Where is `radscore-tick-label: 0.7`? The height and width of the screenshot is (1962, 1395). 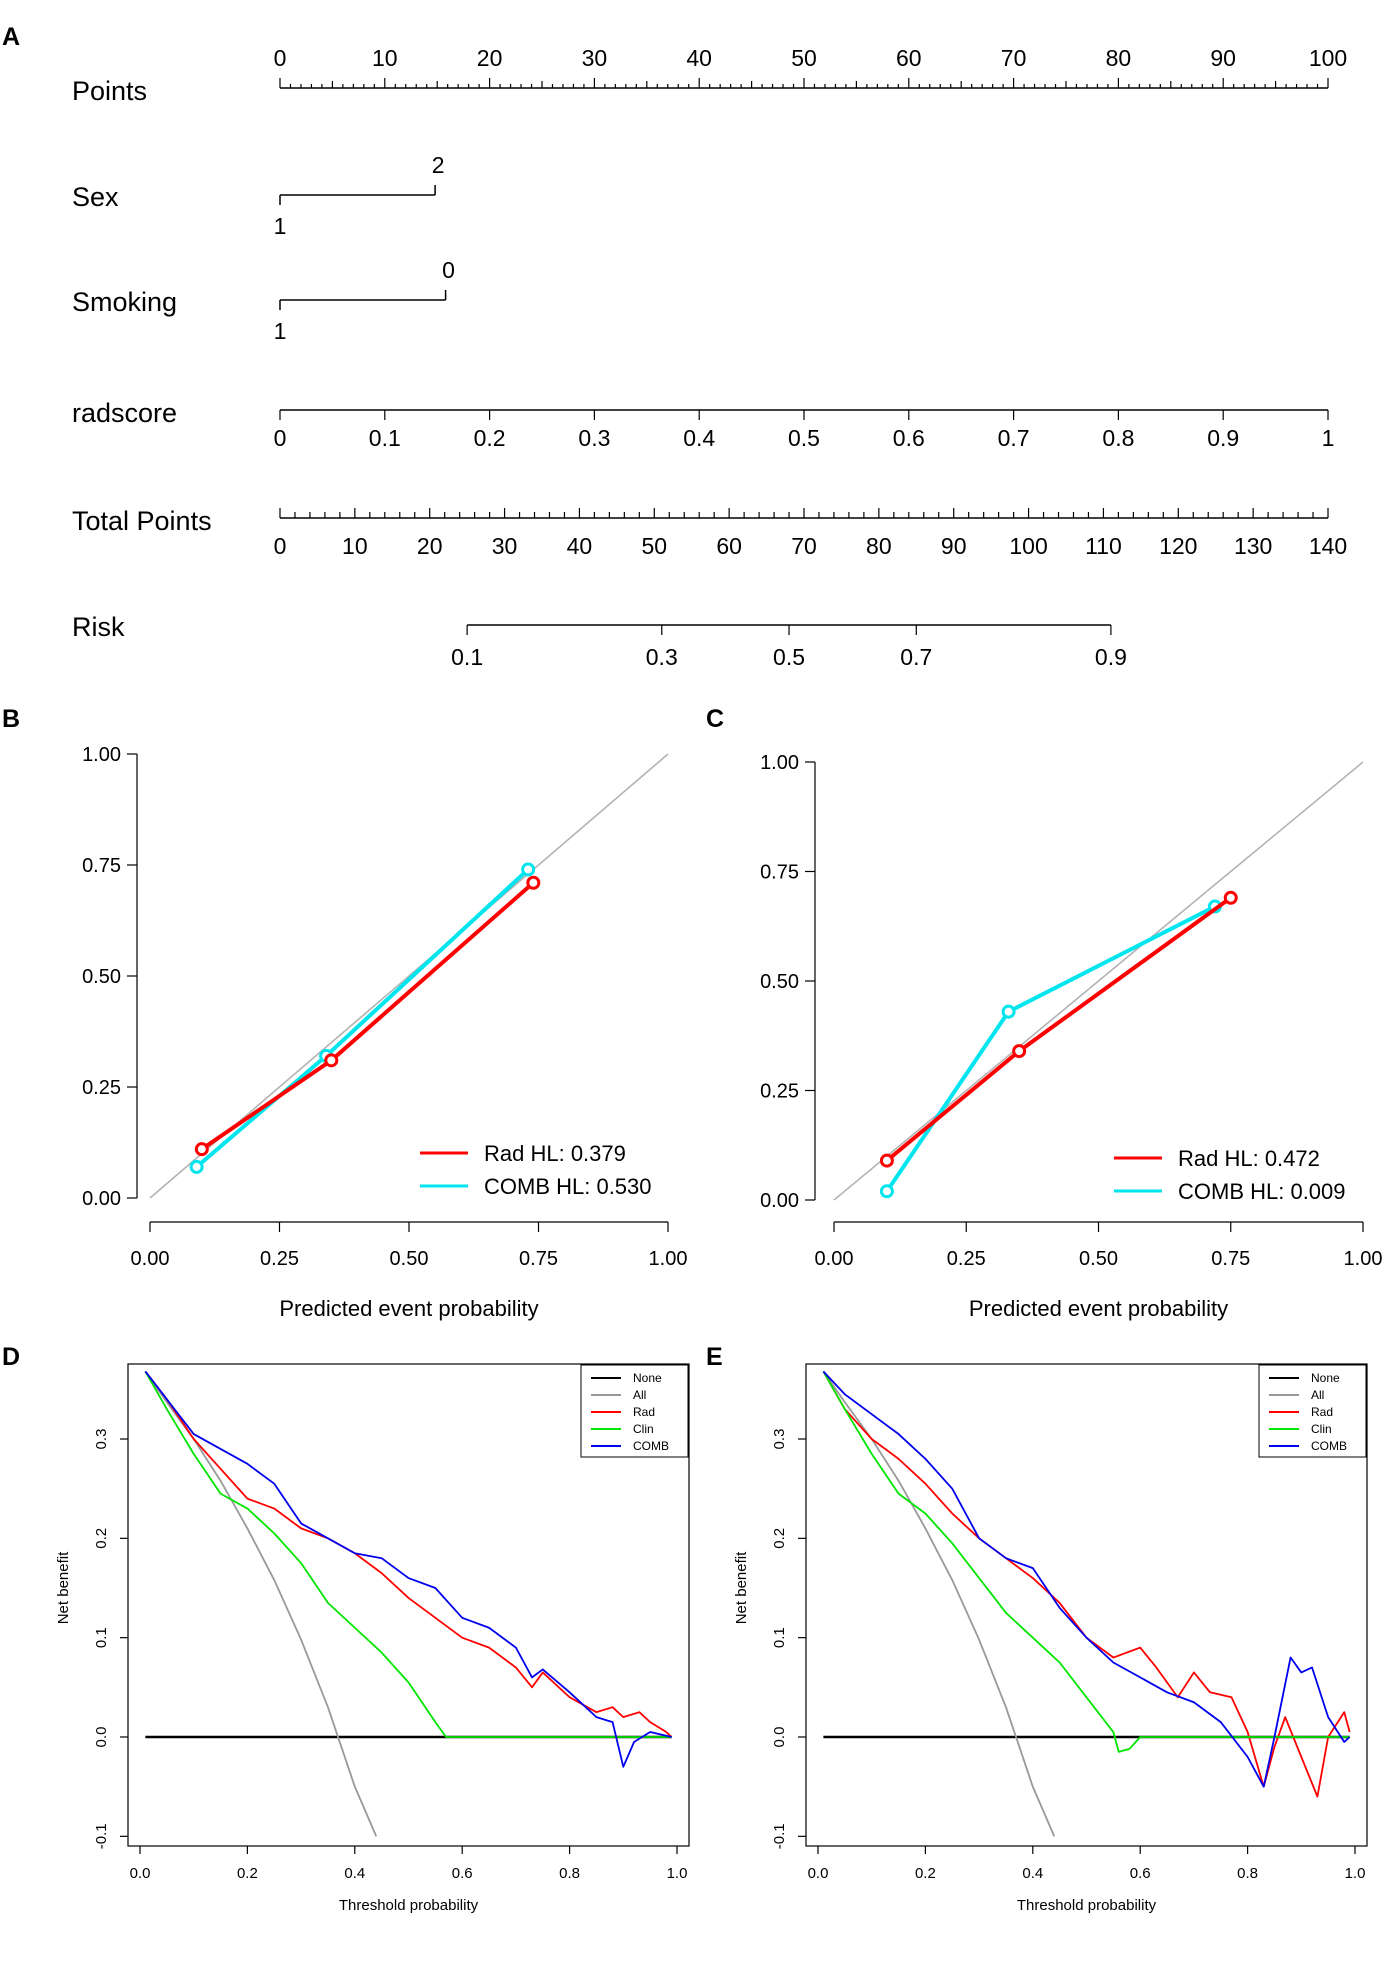 radscore-tick-label: 0.7 is located at coordinates (1014, 438).